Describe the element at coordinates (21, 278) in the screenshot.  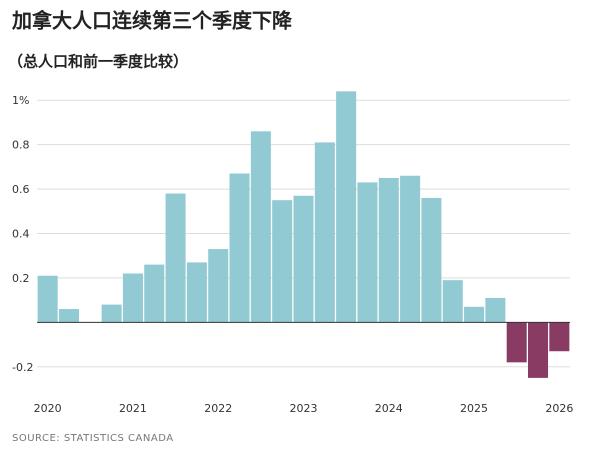
I see `y-tick-label: 0.2` at that location.